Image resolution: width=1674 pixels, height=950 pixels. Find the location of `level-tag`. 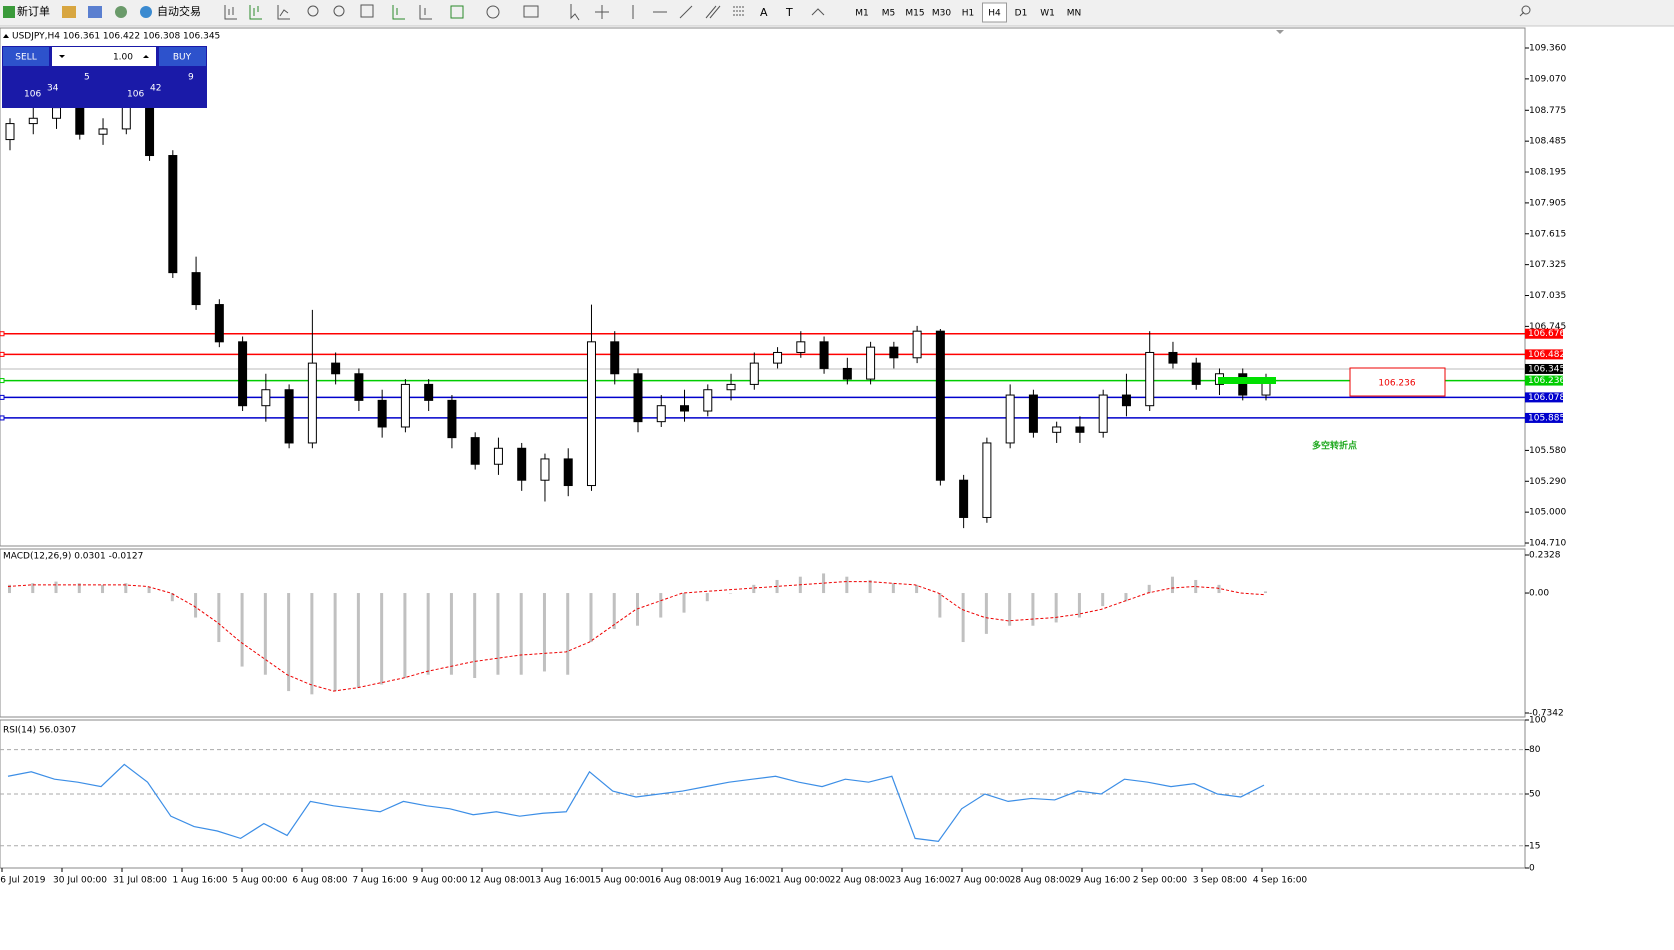

level-tag is located at coordinates (1544, 354).